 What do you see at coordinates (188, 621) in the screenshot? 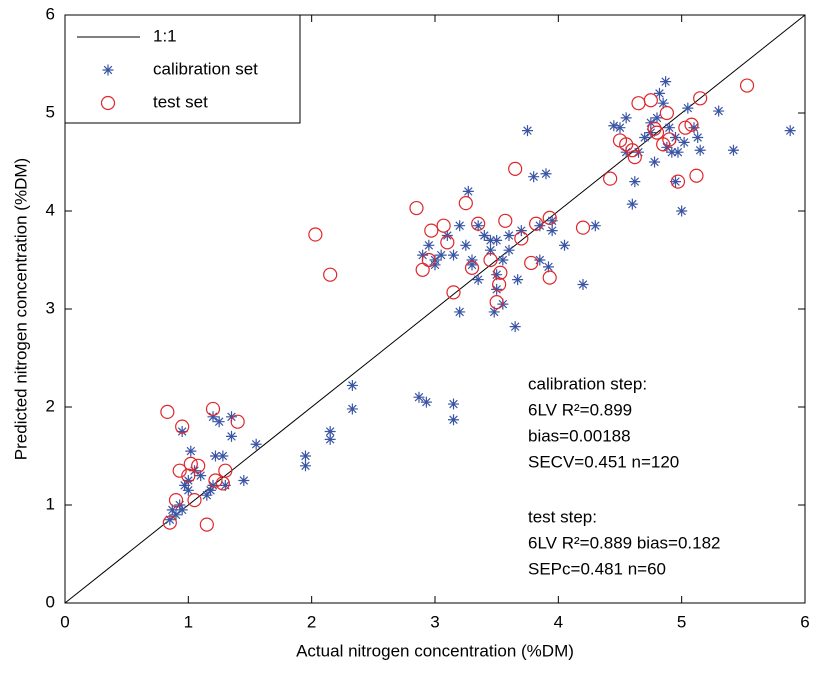
I see `x-tick-label: 1` at bounding box center [188, 621].